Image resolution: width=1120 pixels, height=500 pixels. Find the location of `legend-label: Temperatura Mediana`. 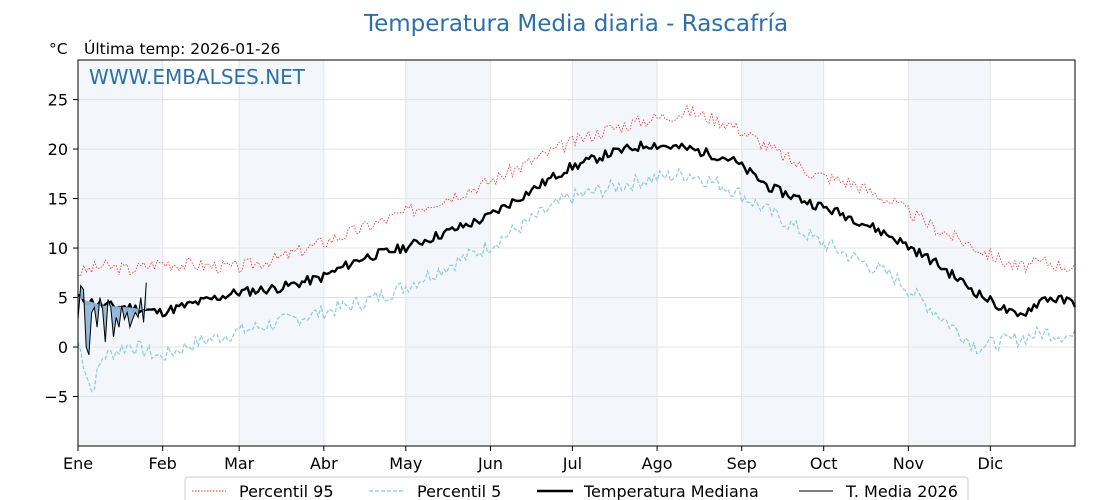

legend-label: Temperatura Mediana is located at coordinates (671, 491).